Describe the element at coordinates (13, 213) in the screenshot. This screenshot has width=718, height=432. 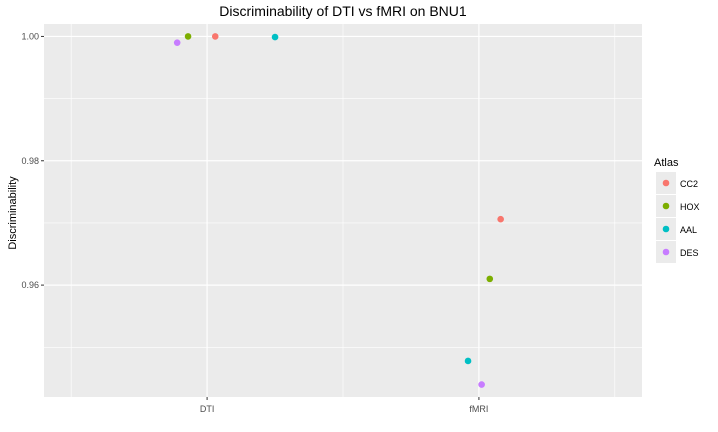
I see `y-axis-title: Discriminability` at that location.